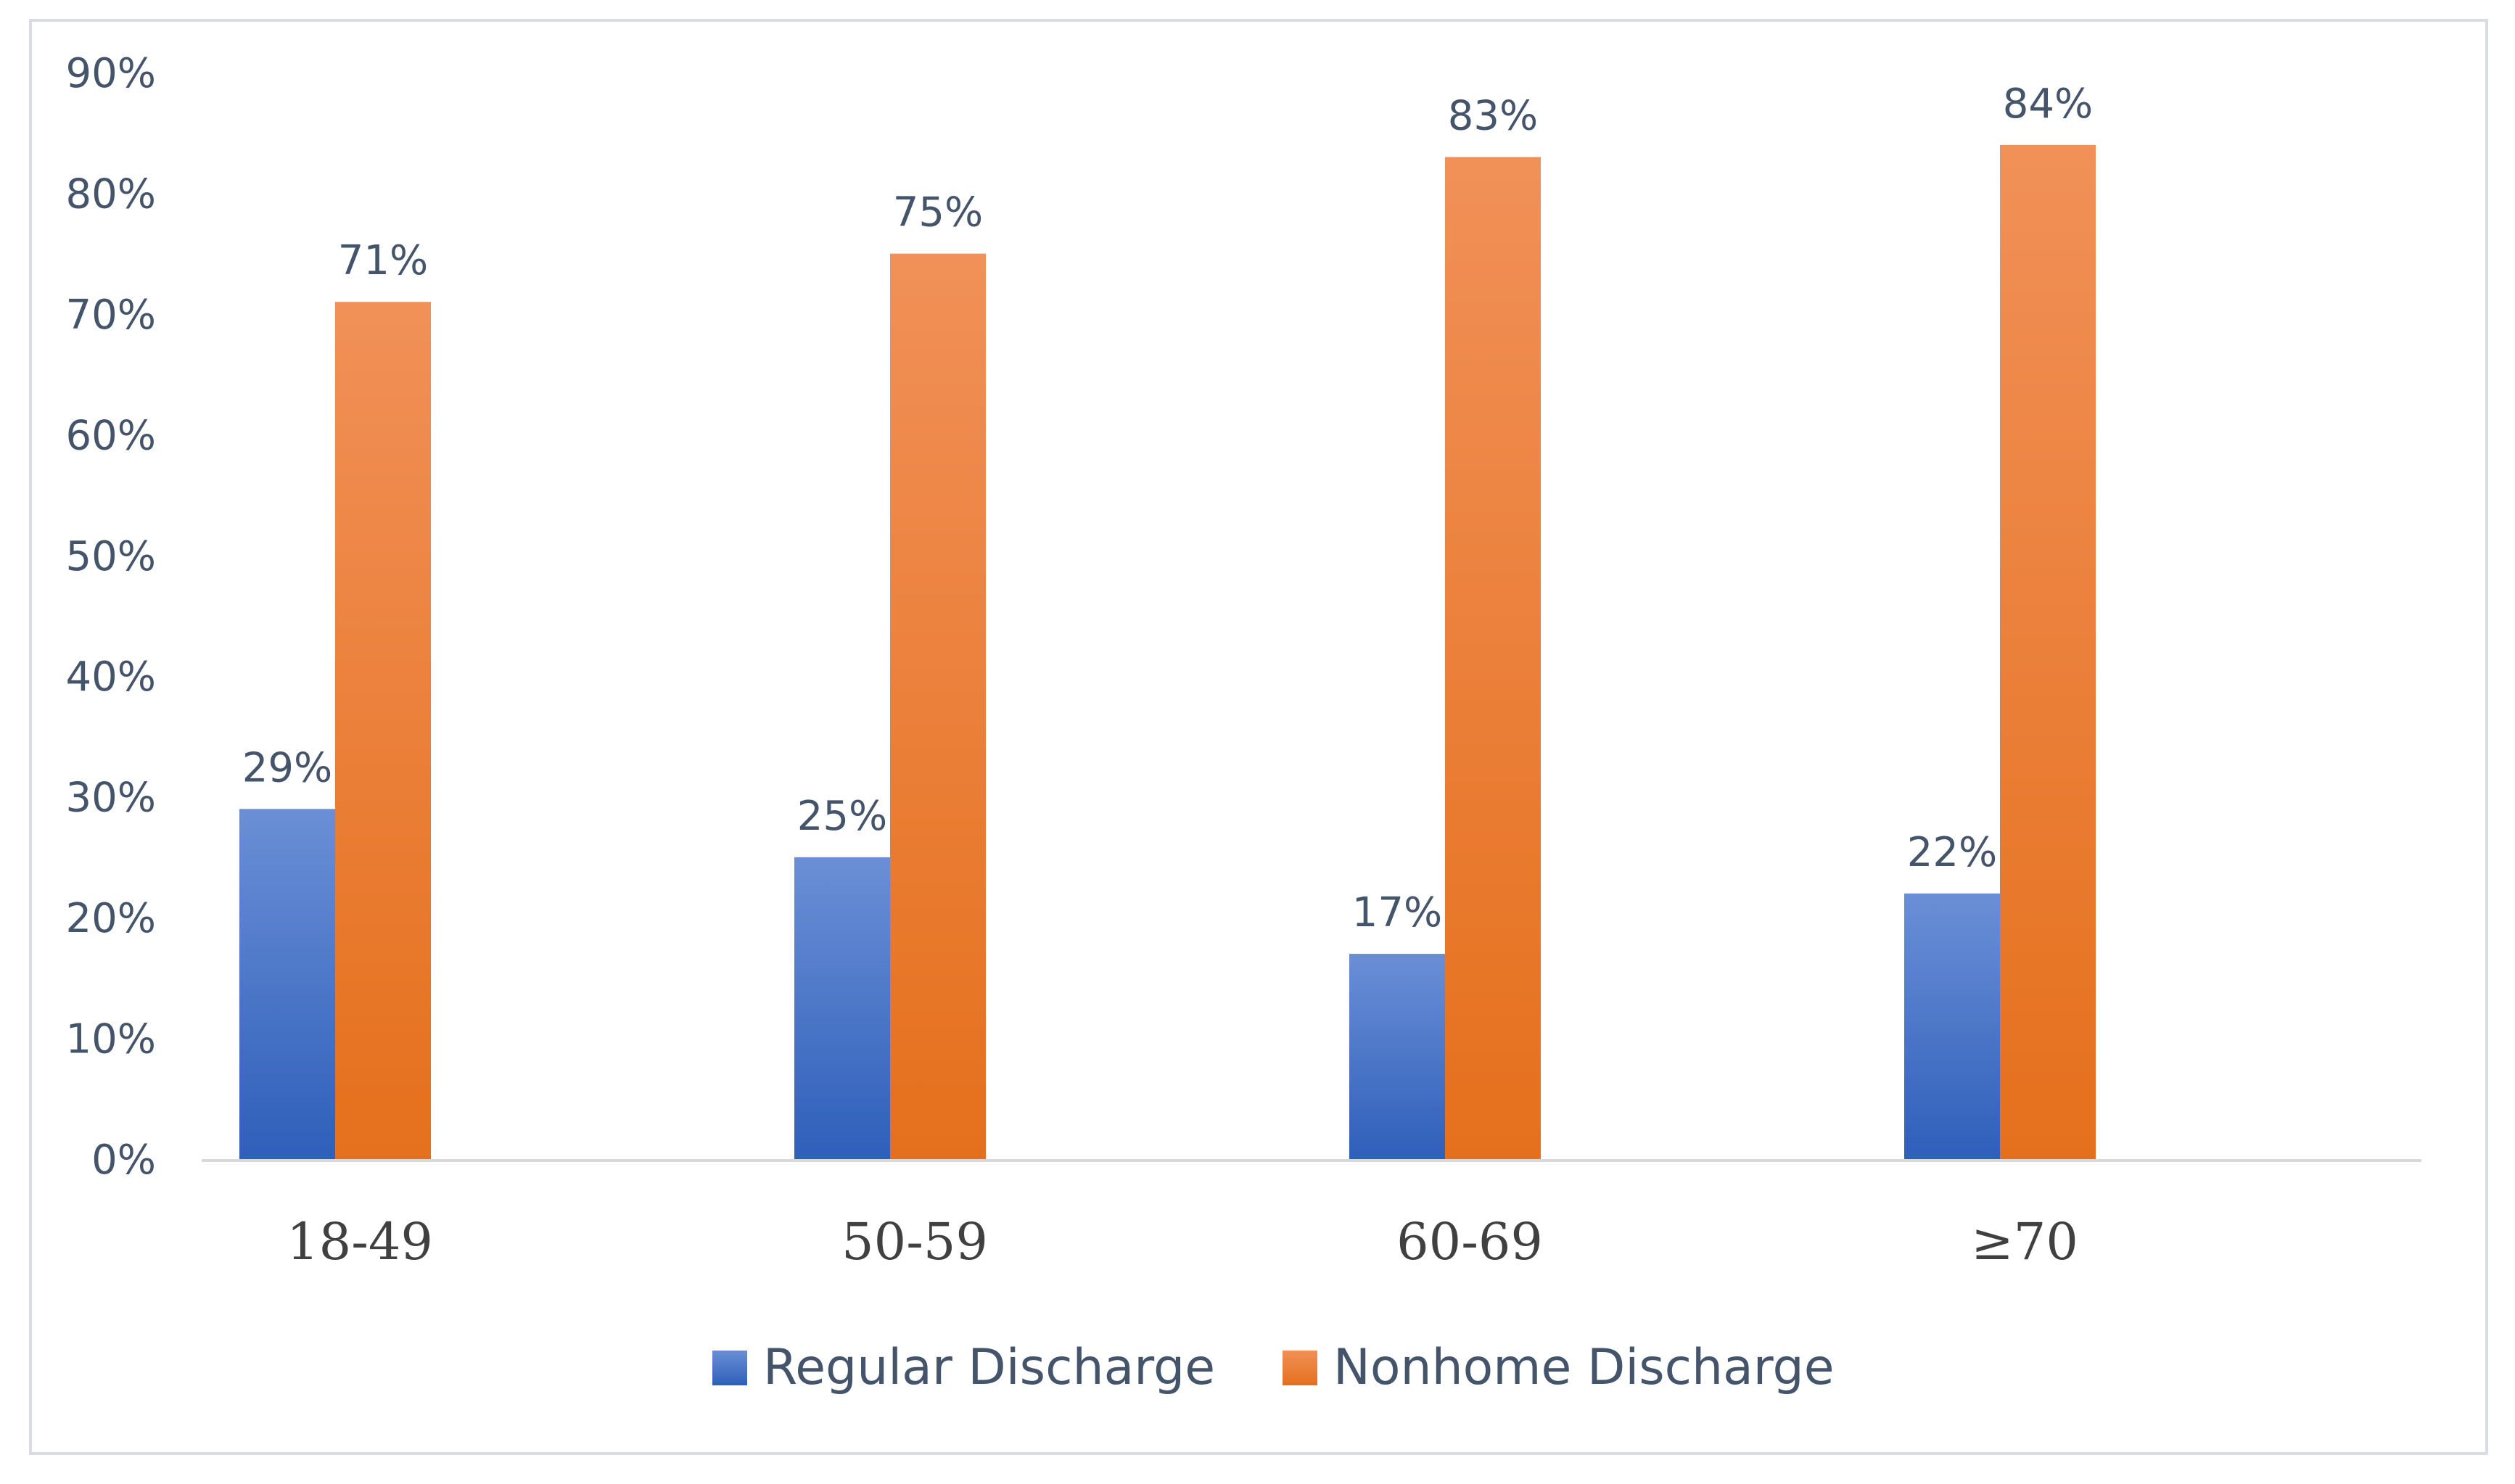  What do you see at coordinates (2048, 105) in the screenshot?
I see `data-label: 84%` at bounding box center [2048, 105].